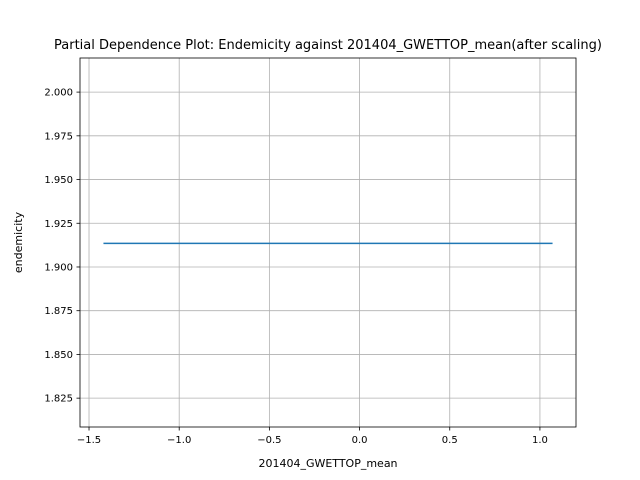 The height and width of the screenshot is (480, 640). I want to click on y-tick-label: 1.875, so click(58, 311).